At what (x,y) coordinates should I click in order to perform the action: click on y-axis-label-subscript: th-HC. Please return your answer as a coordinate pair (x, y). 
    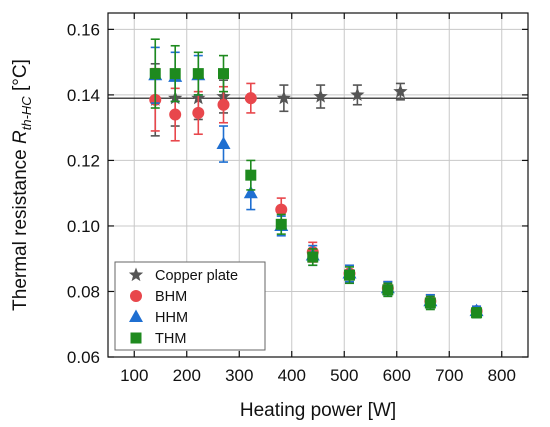
    Looking at the image, I should click on (26, 113).